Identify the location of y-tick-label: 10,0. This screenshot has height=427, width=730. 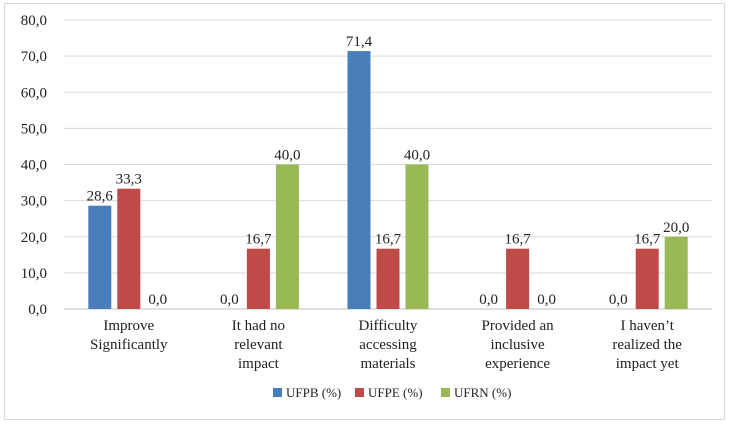
(34, 274).